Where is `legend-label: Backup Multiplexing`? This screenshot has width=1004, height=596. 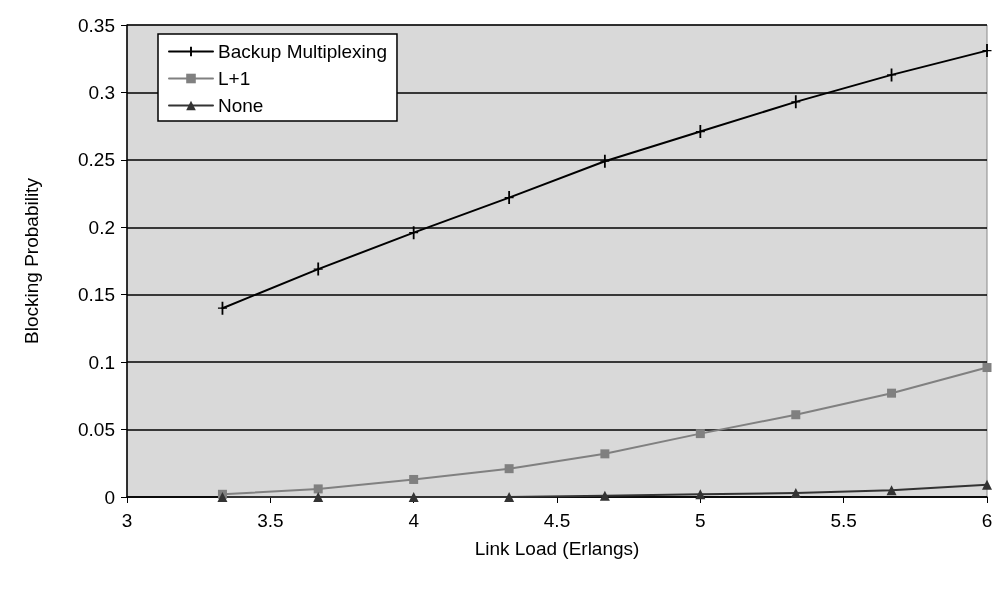
legend-label: Backup Multiplexing is located at coordinates (302, 51).